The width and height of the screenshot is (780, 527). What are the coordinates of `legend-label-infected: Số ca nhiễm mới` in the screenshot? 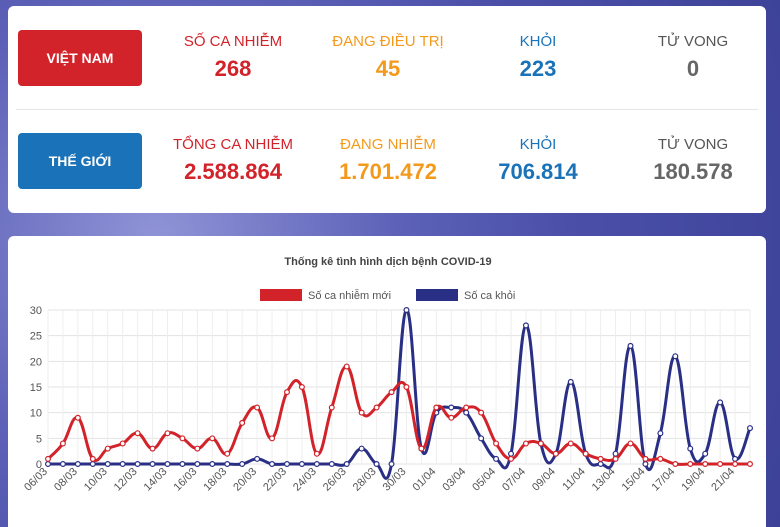 It's located at (349, 295).